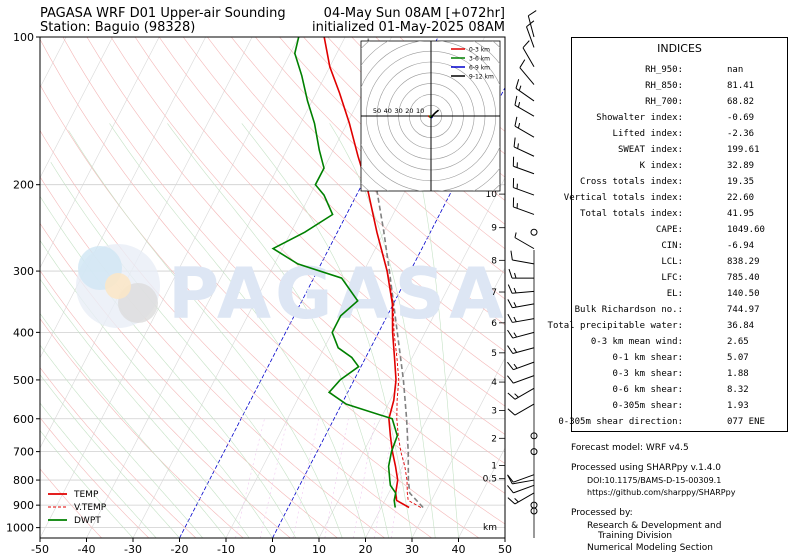  I want to click on index-label: Showalter index:, so click(639, 118).